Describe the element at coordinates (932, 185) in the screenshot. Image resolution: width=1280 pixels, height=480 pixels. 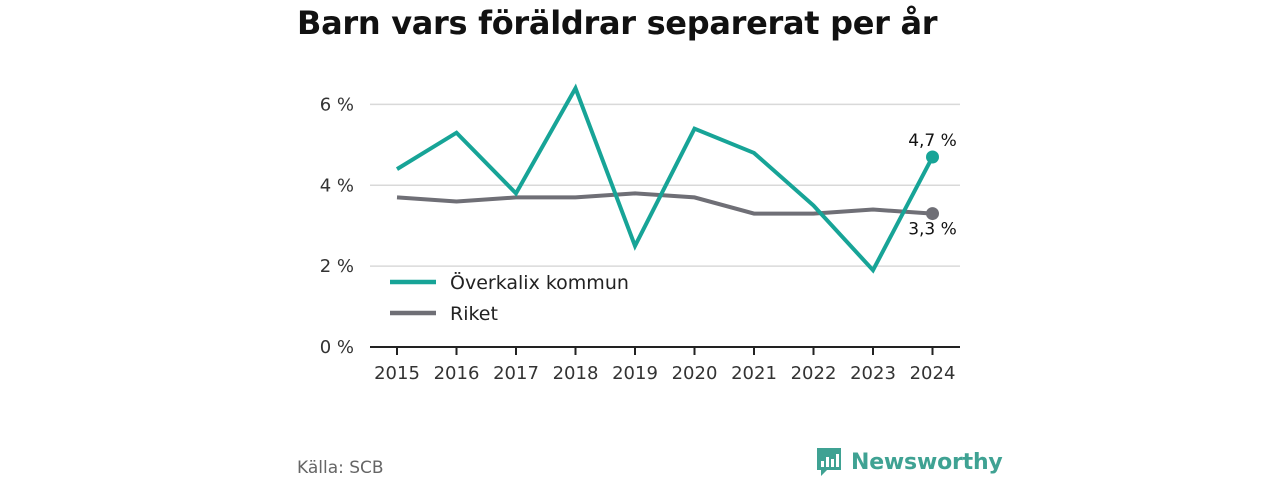
I see `end-labels: 4,7 % 3,3 %` at that location.